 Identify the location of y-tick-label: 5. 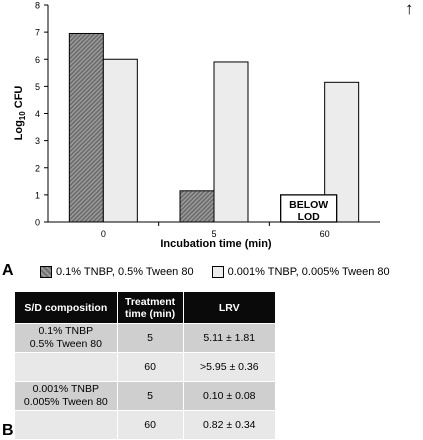
(37, 87).